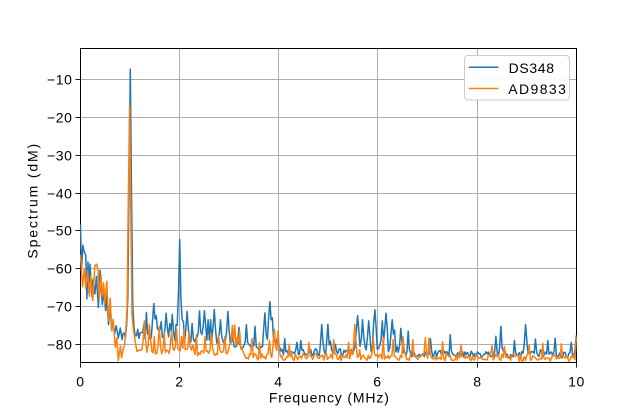  Describe the element at coordinates (33, 200) in the screenshot. I see `svg-text: Spectrum (dM)` at that location.